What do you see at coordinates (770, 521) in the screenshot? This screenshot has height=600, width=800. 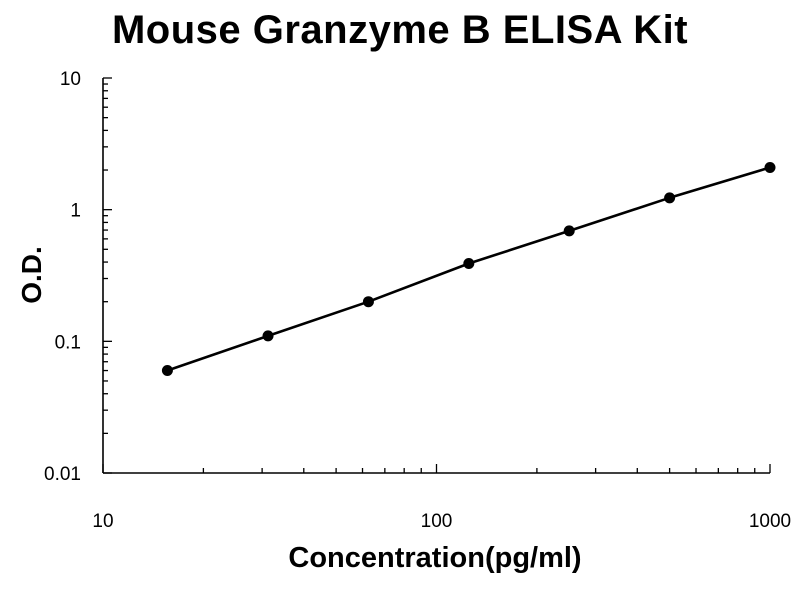 I see `x-tick-label: 1000` at bounding box center [770, 521].